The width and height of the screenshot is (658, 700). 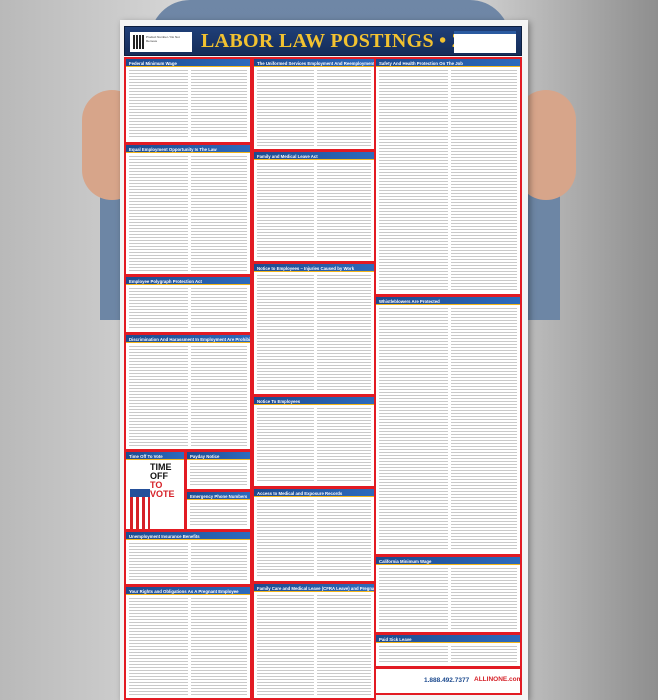 I want to click on poster-section: Unemployment Insurance Benefits, so click(x=188, y=558).